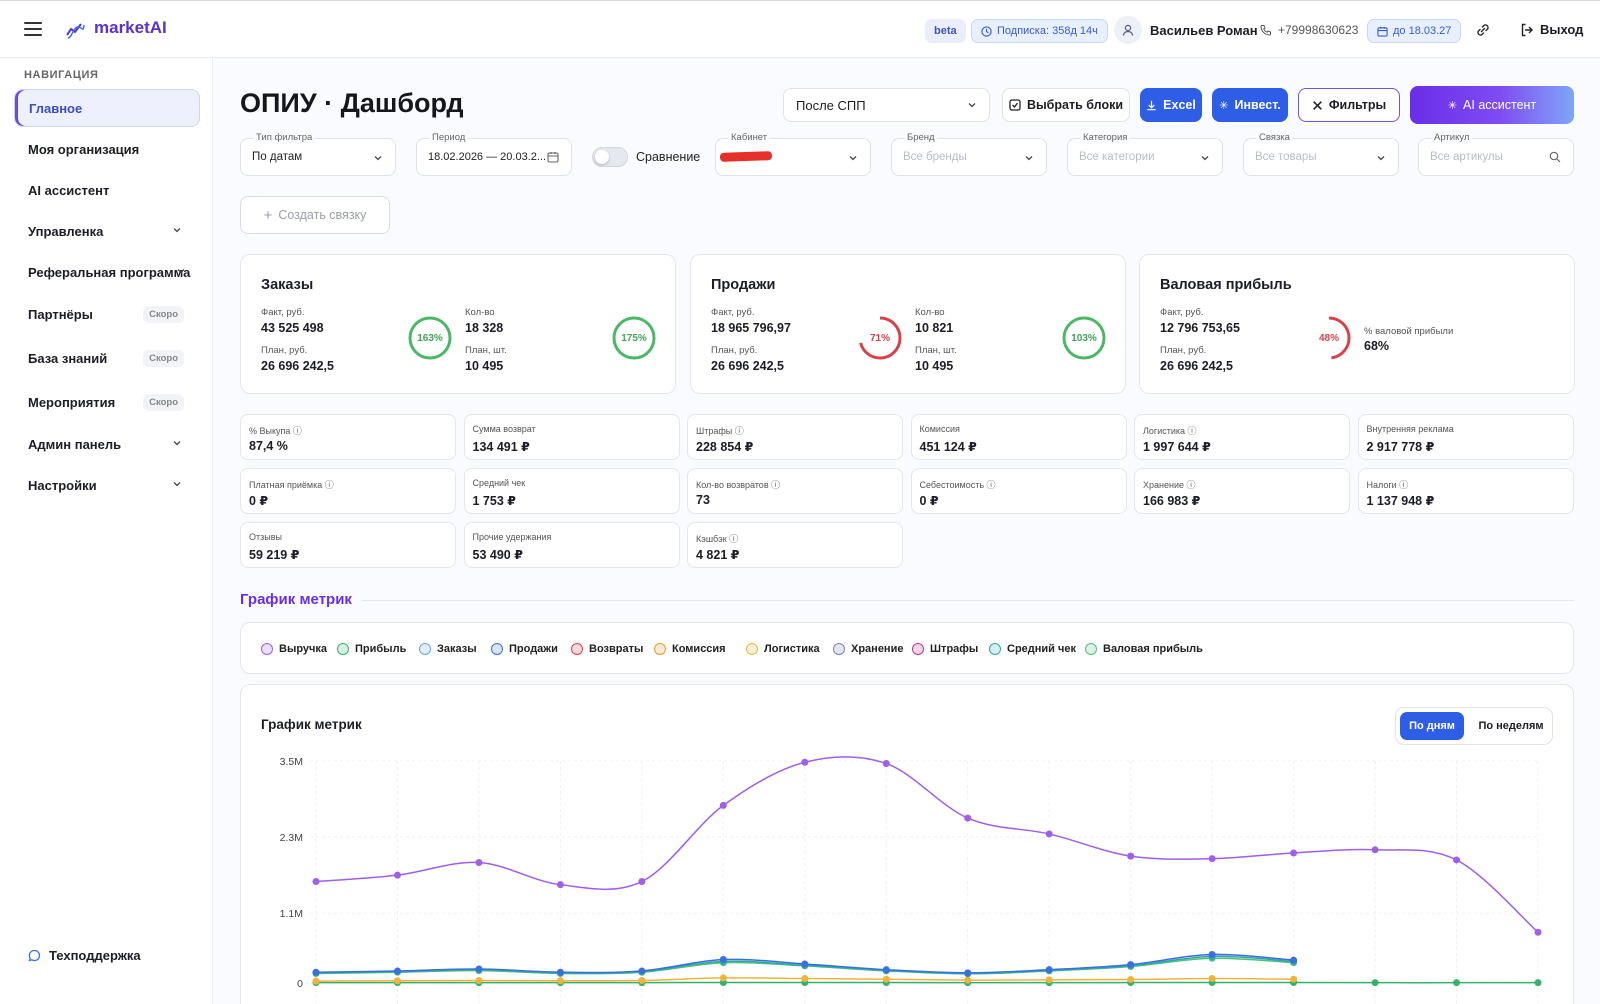  What do you see at coordinates (430, 338) in the screenshot?
I see `progress-ring-label: 163%` at bounding box center [430, 338].